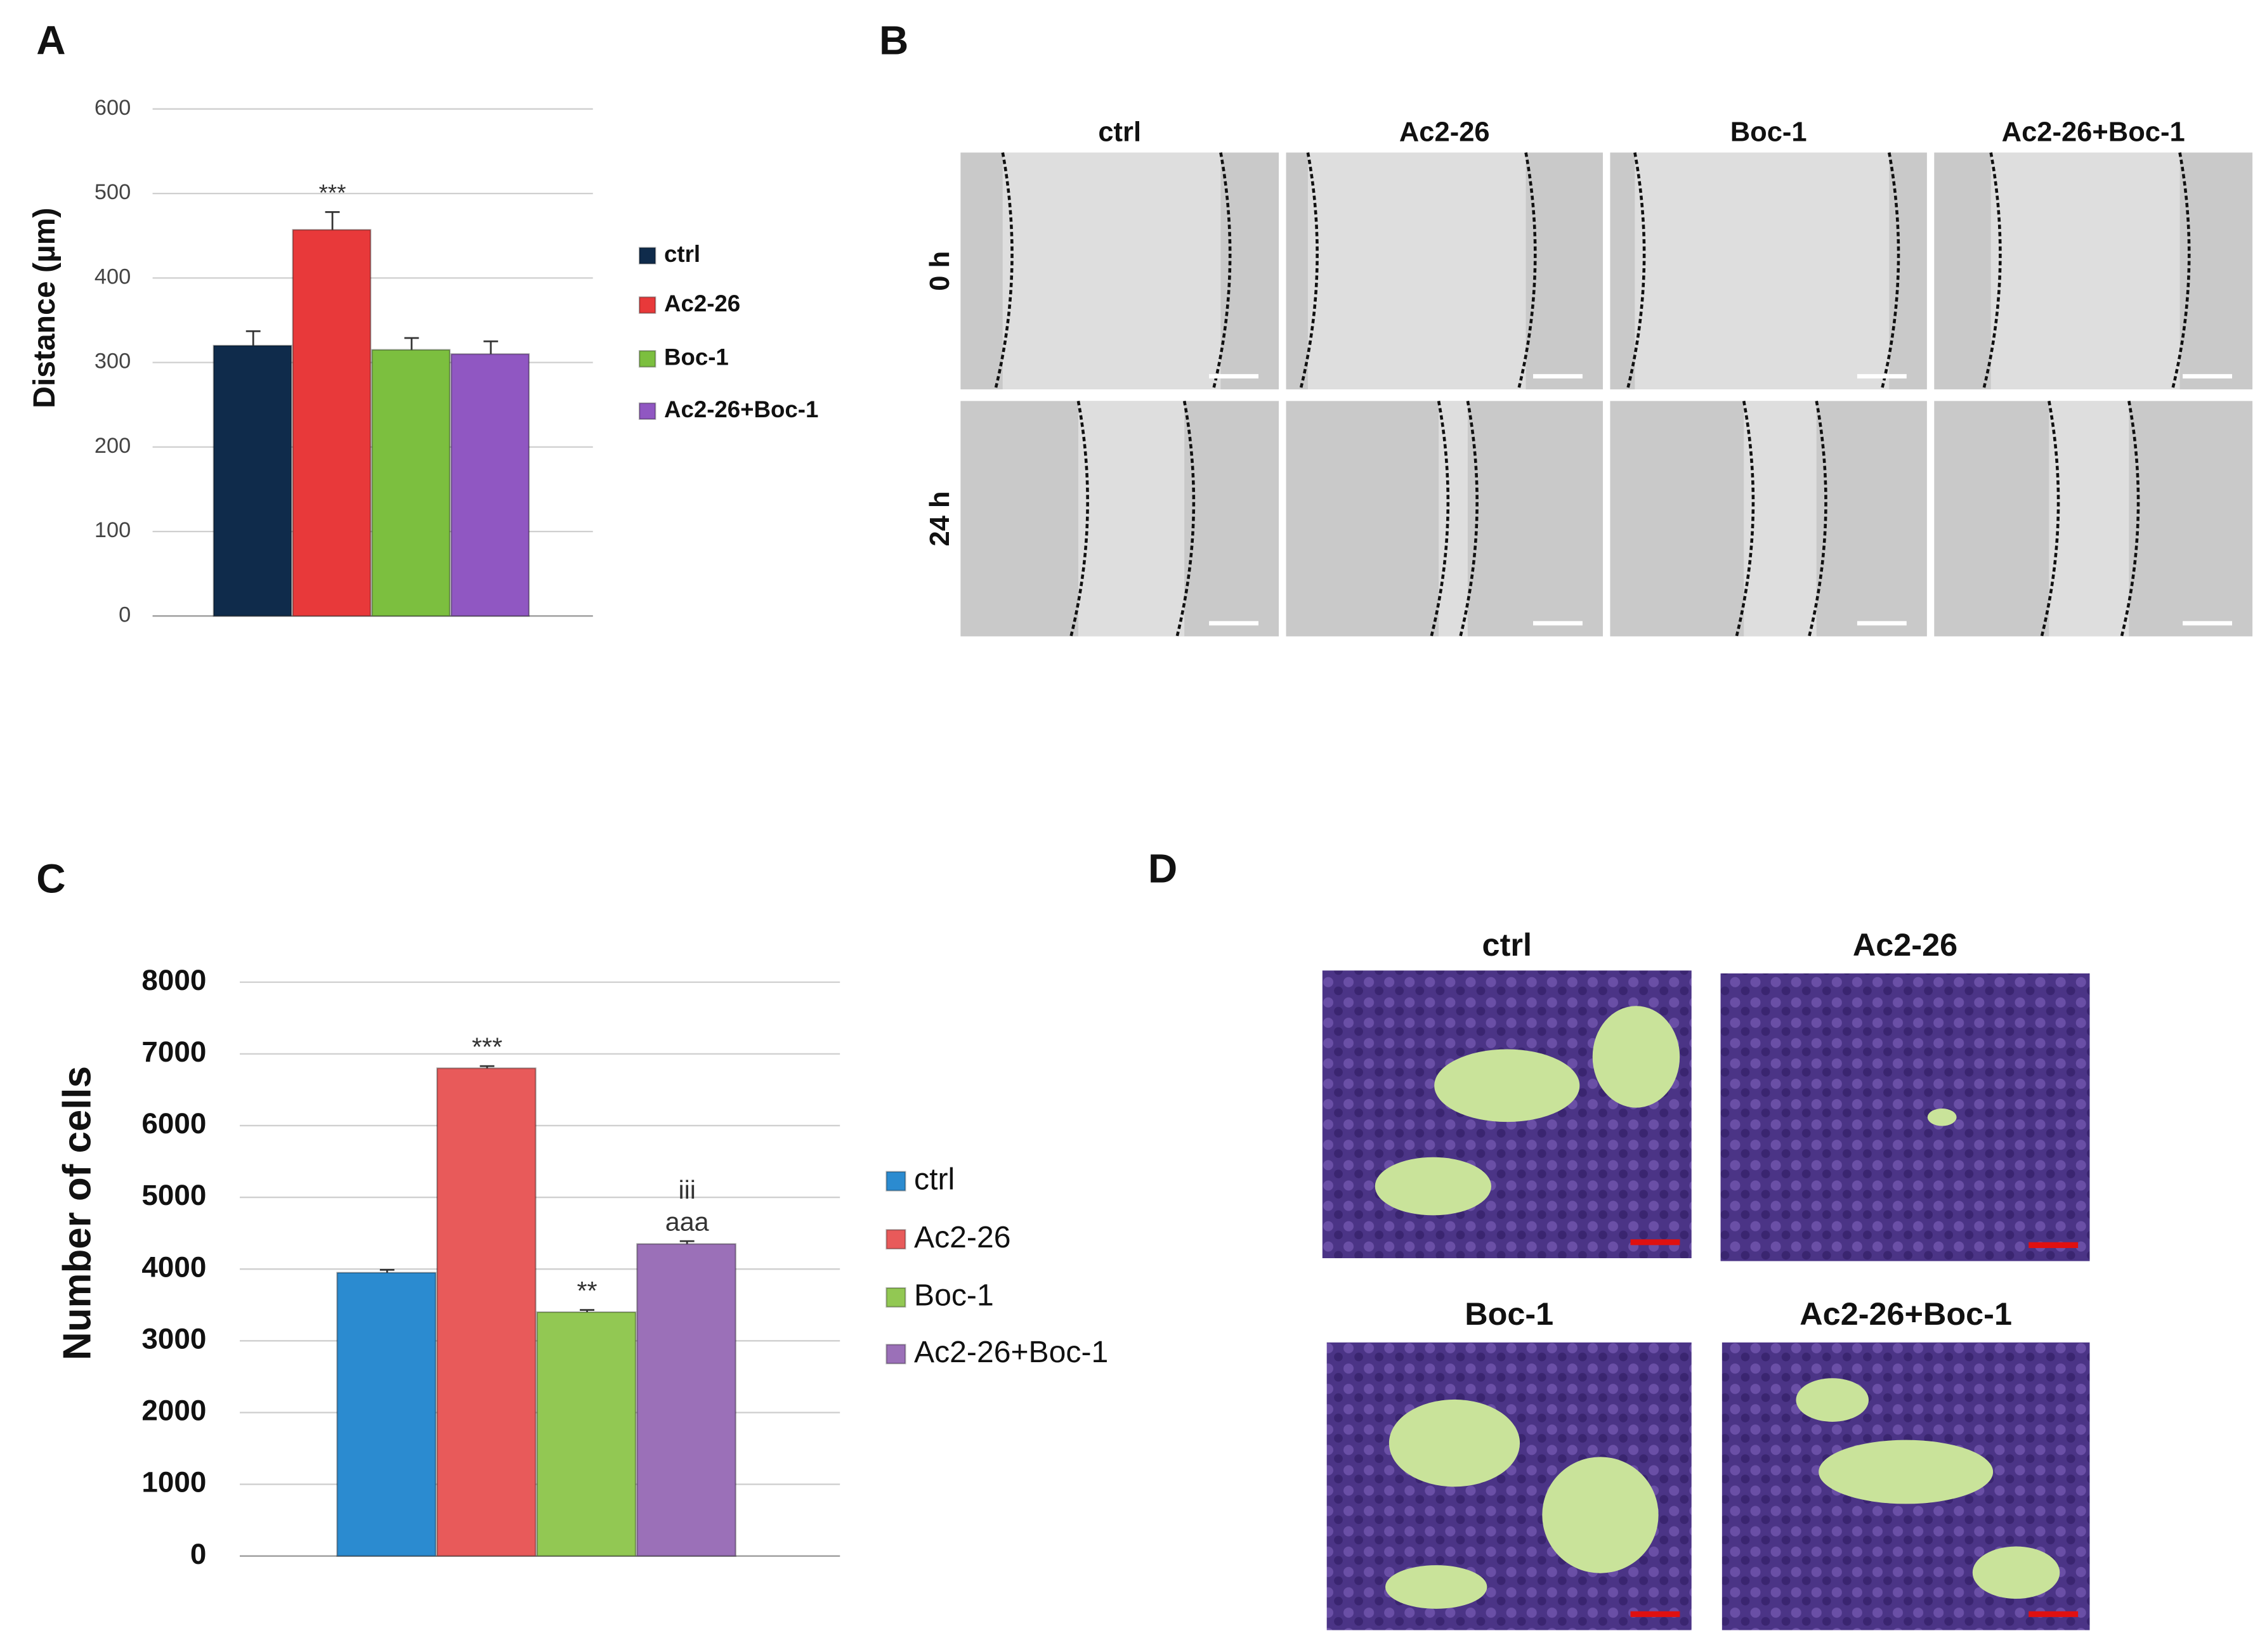  Describe the element at coordinates (940, 518) in the screenshot. I see `row-label: 24 h` at that location.